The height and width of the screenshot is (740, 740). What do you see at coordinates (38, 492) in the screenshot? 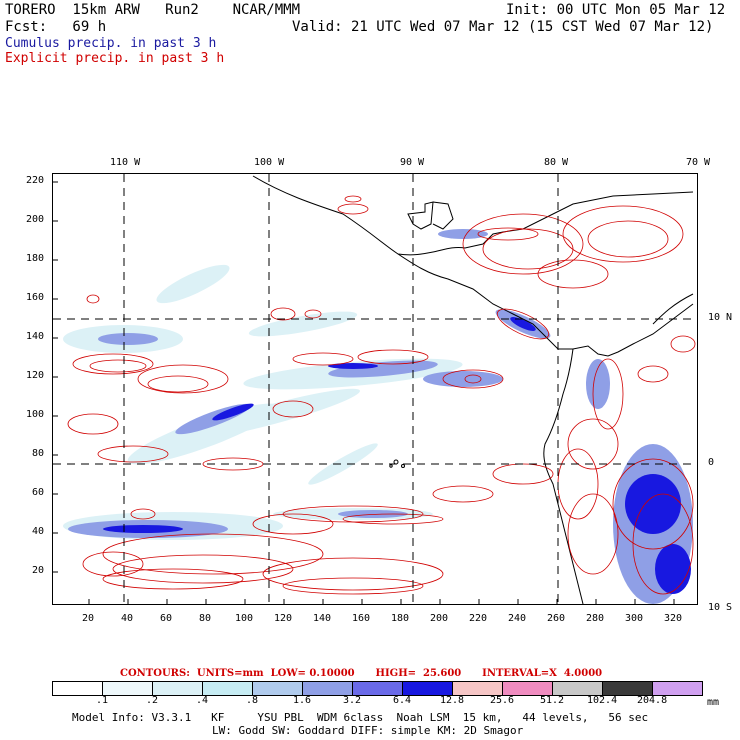
I see `y-tick-label: 60` at bounding box center [38, 492].